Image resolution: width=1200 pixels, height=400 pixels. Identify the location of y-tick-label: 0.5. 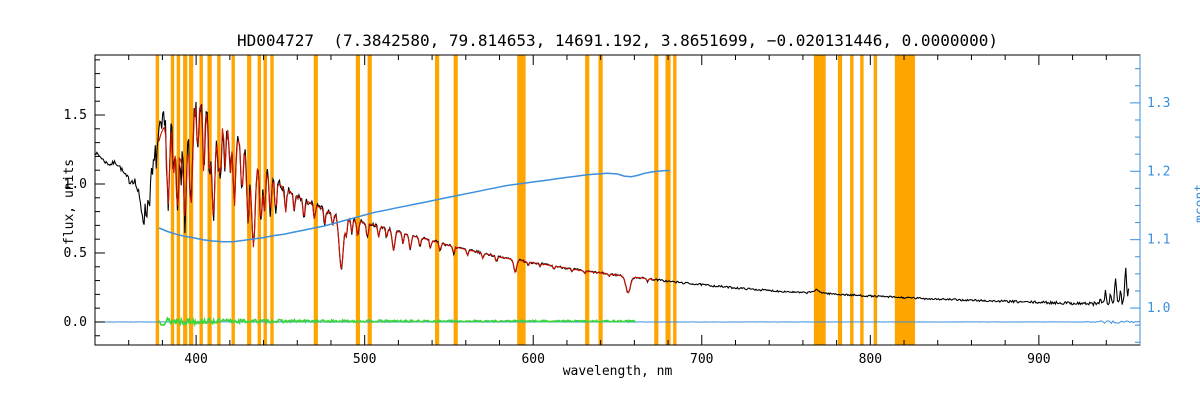
(75, 253).